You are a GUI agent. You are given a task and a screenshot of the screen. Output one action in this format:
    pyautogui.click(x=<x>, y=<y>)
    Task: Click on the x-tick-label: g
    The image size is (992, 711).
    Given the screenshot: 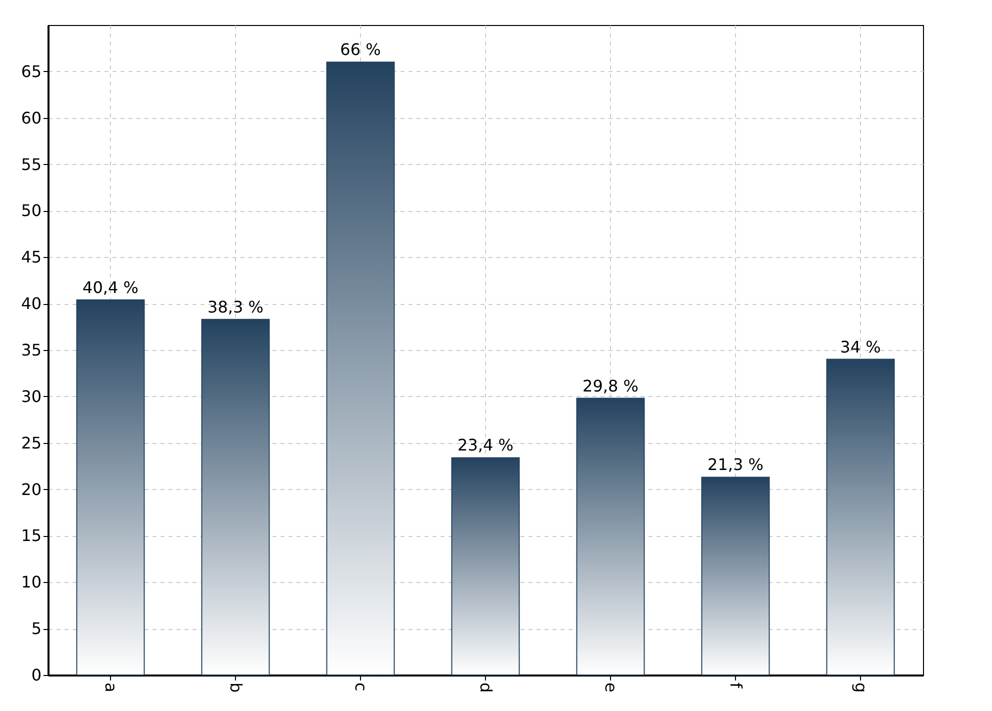 What is the action you would take?
    pyautogui.click(x=861, y=687)
    